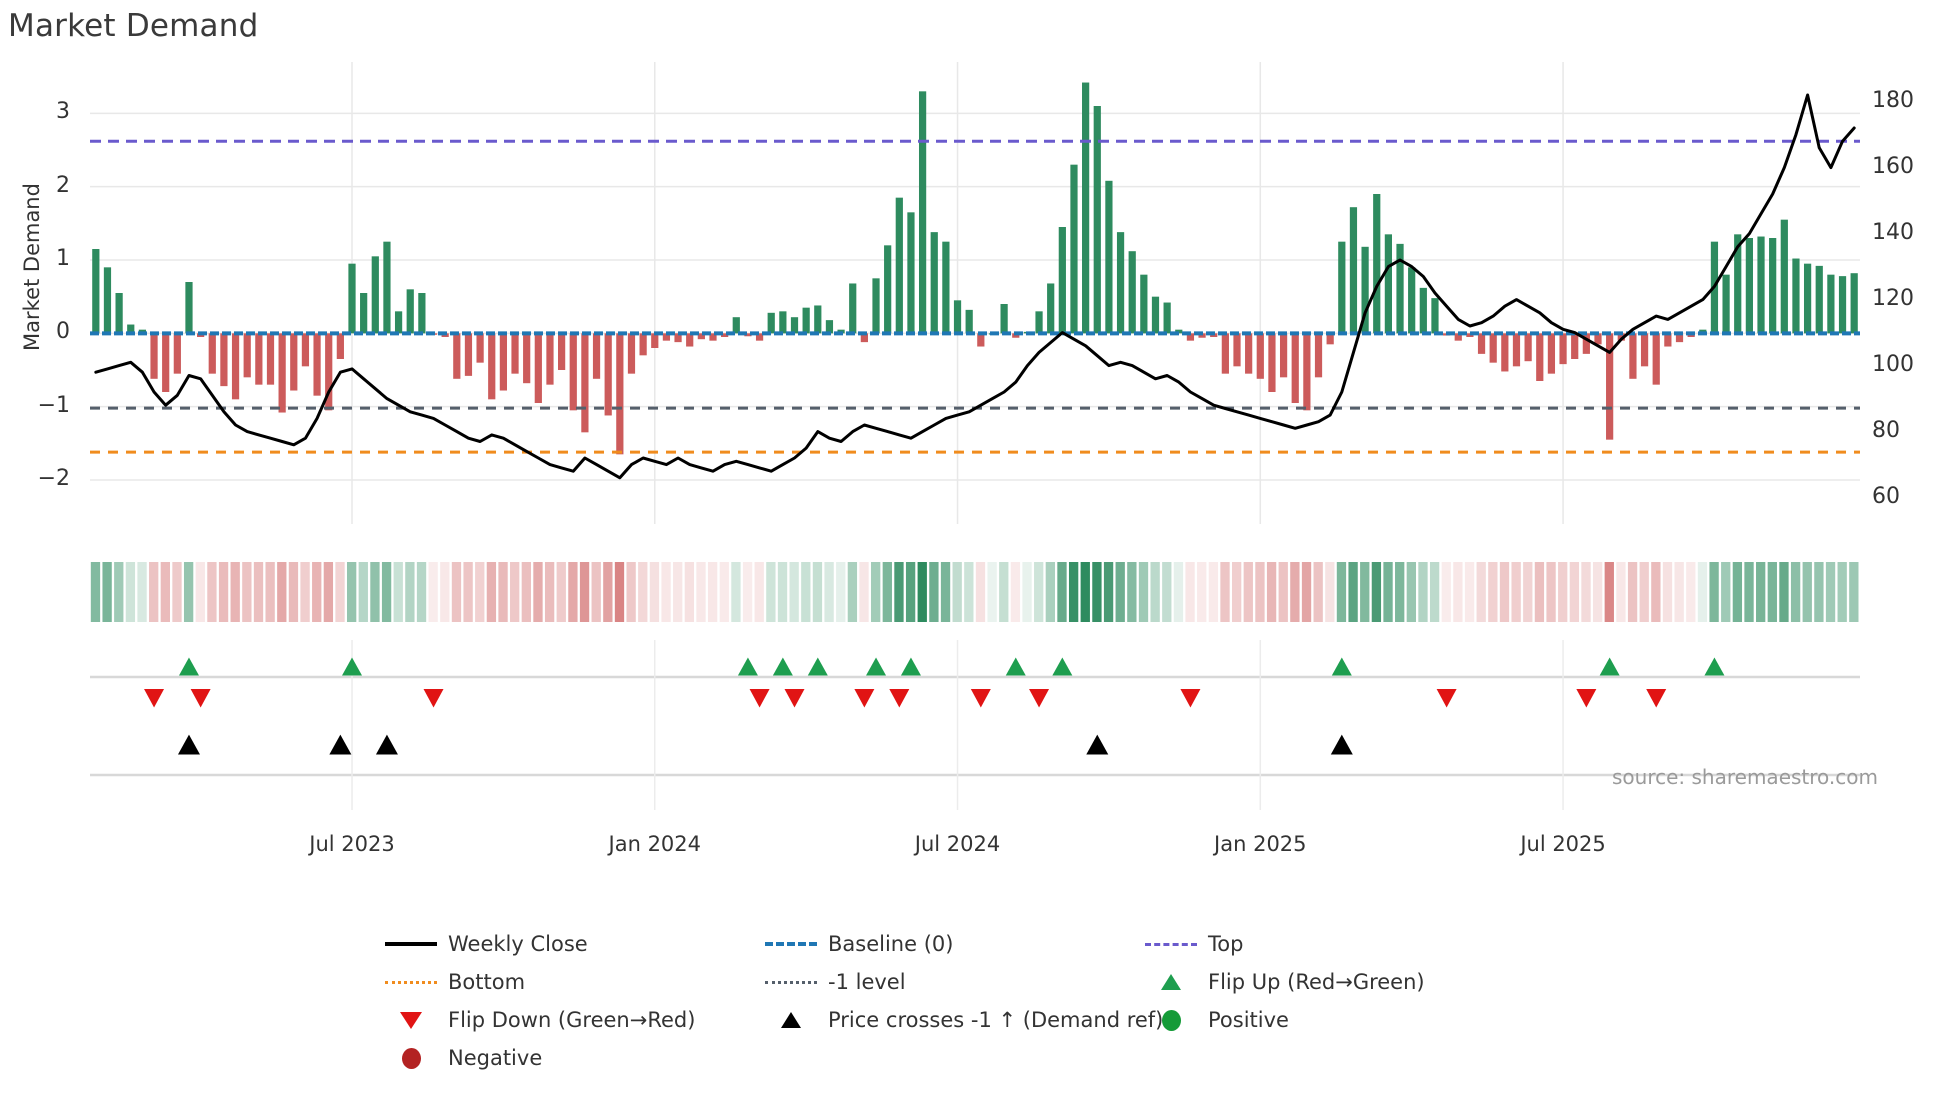 The width and height of the screenshot is (1960, 1102). What do you see at coordinates (1214, 1020) in the screenshot?
I see `legend-item: Positive` at bounding box center [1214, 1020].